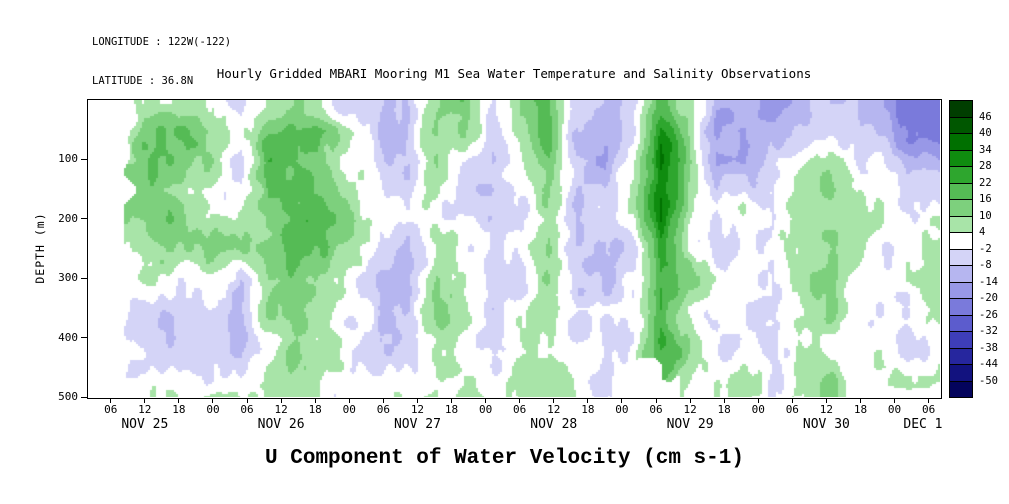 The image size is (1009, 504). I want to click on x-date-label: NOV 26, so click(281, 424).